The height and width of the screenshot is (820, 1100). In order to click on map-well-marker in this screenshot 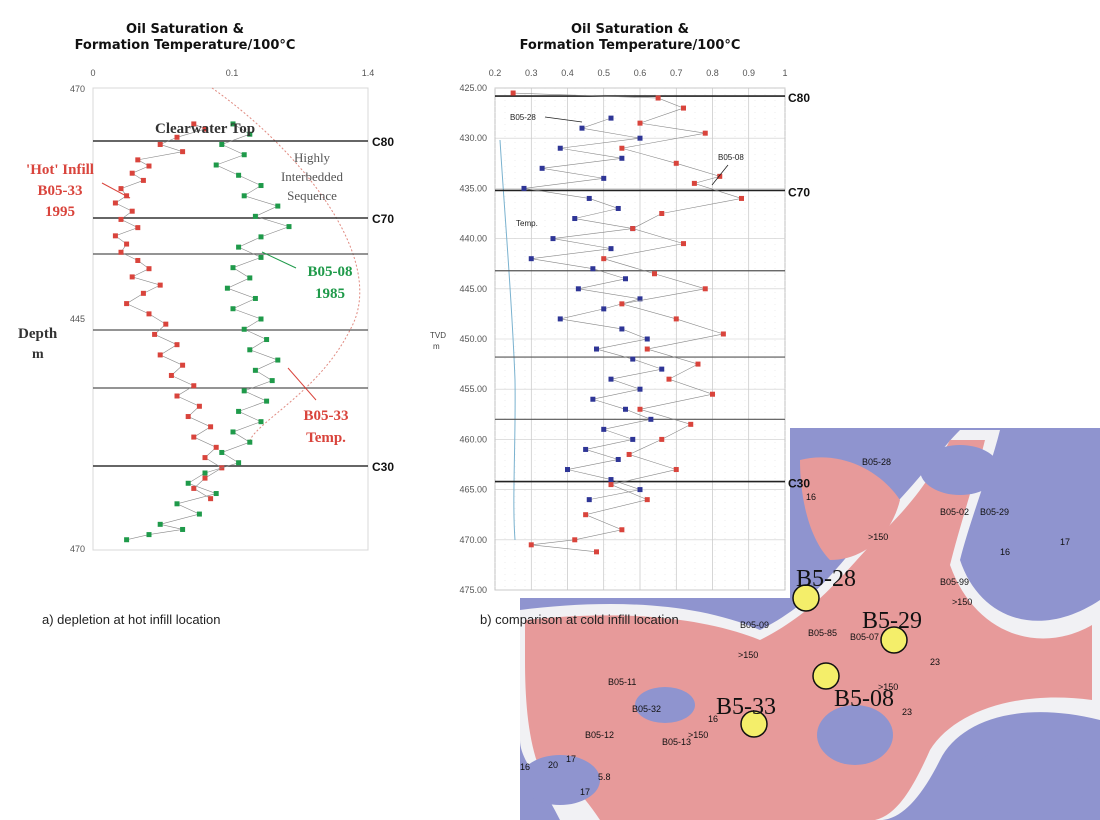, I will do `click(894, 640)`.